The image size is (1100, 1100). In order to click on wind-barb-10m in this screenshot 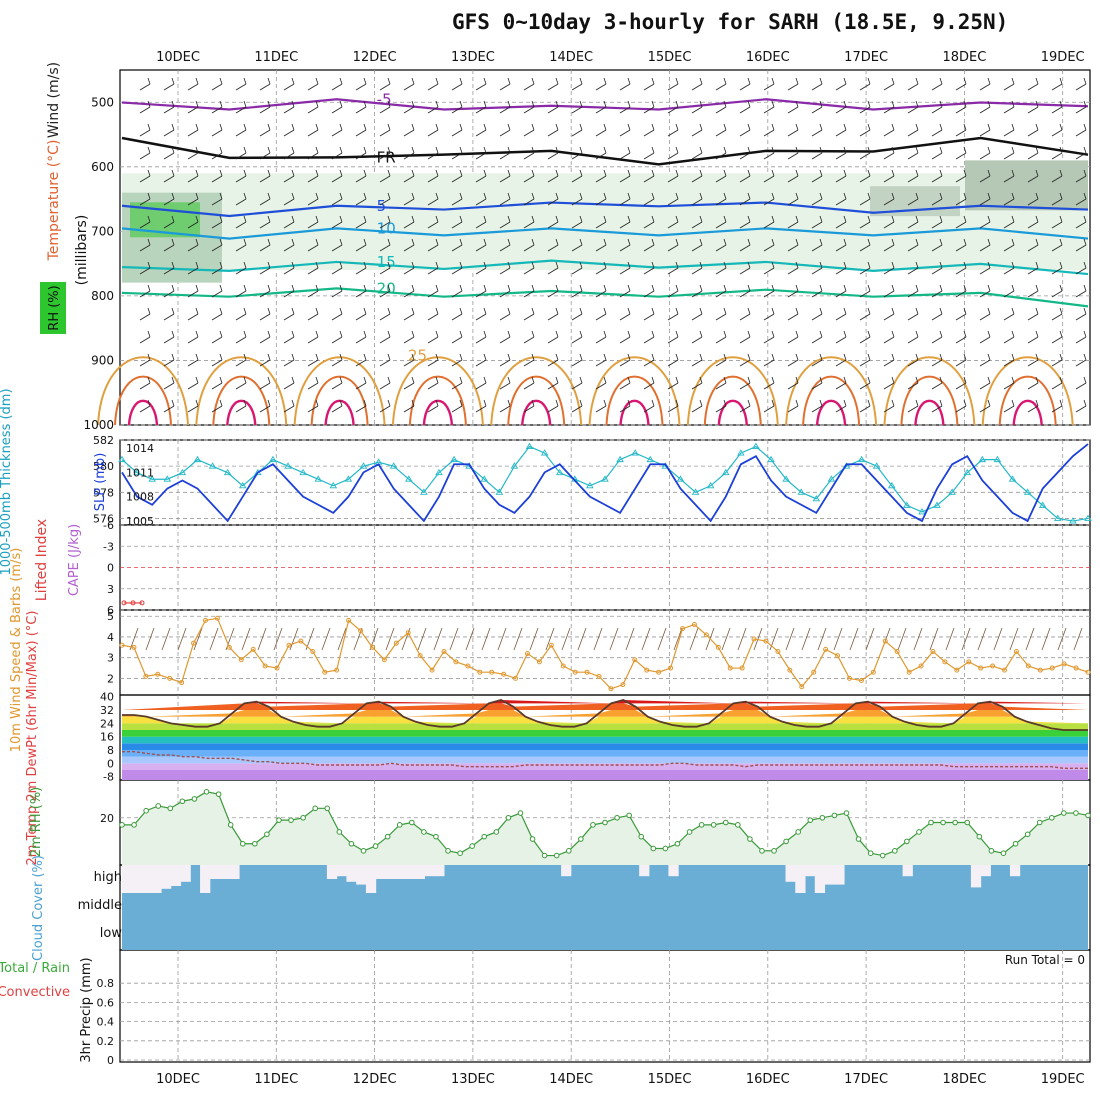, I will do `click(902, 639)`.